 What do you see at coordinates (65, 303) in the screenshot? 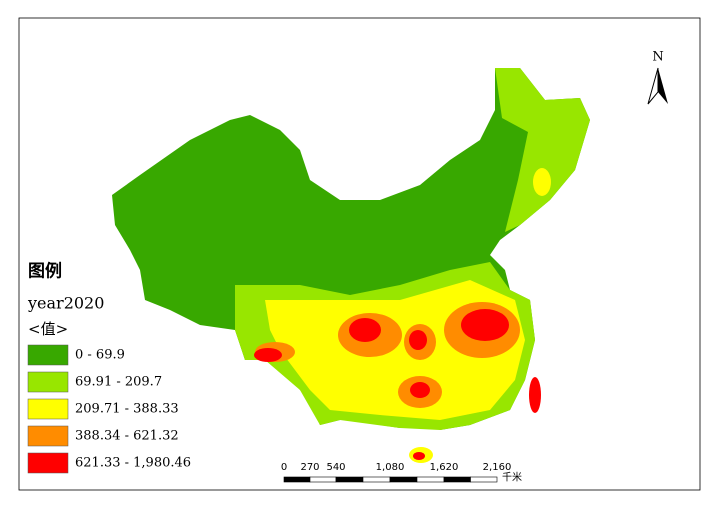
I see `legend-layer: year2020` at bounding box center [65, 303].